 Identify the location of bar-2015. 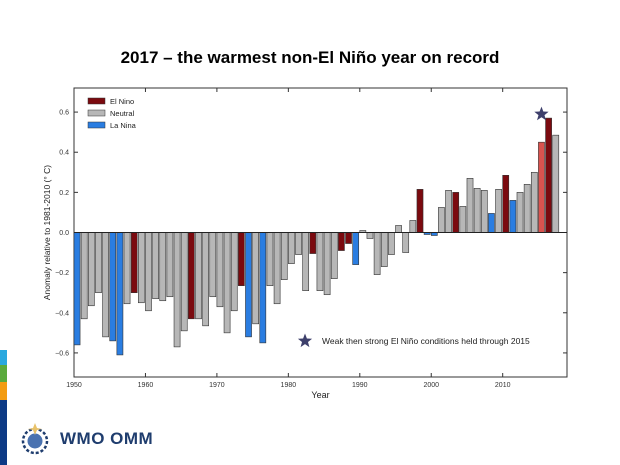
(541, 187).